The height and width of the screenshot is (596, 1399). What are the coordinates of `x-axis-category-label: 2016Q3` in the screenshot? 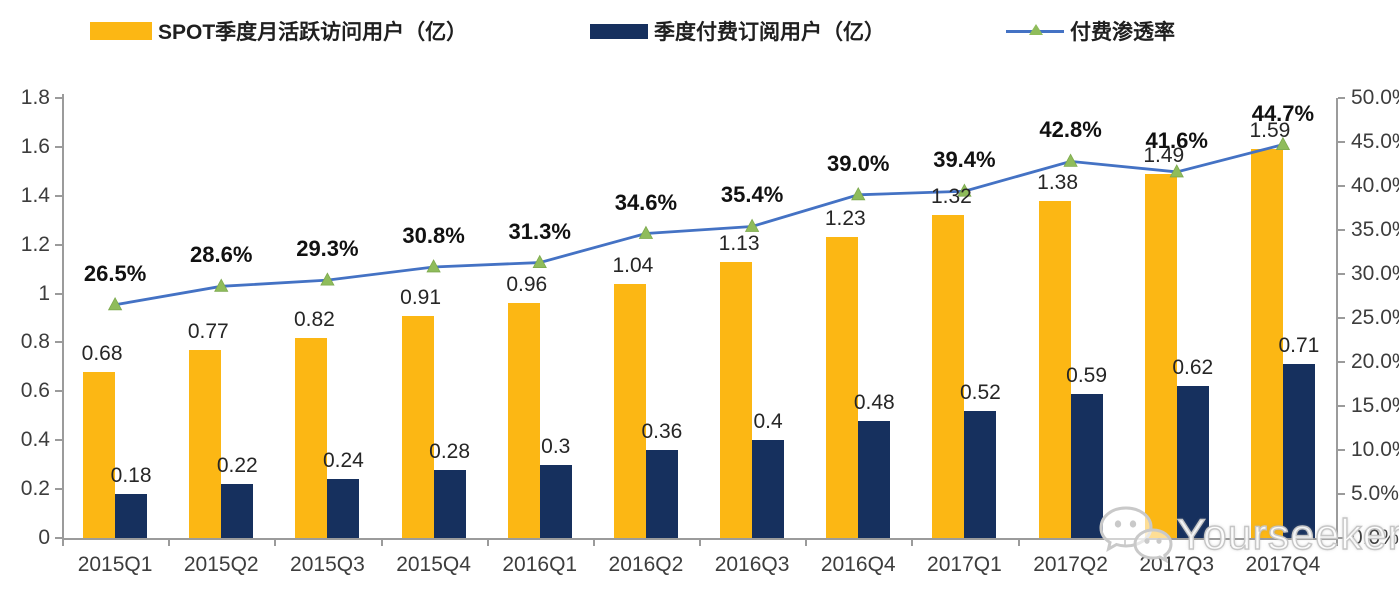 It's located at (752, 564).